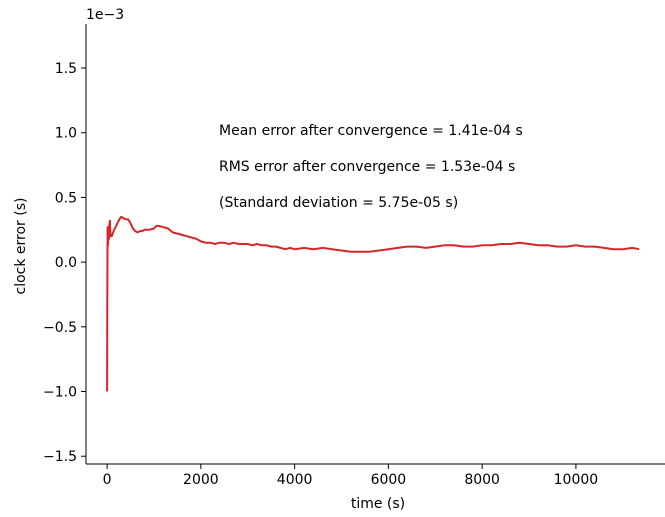 The width and height of the screenshot is (665, 517). Describe the element at coordinates (338, 203) in the screenshot. I see `annotation-text: (Standard deviation = 5.75e-05 s)` at that location.